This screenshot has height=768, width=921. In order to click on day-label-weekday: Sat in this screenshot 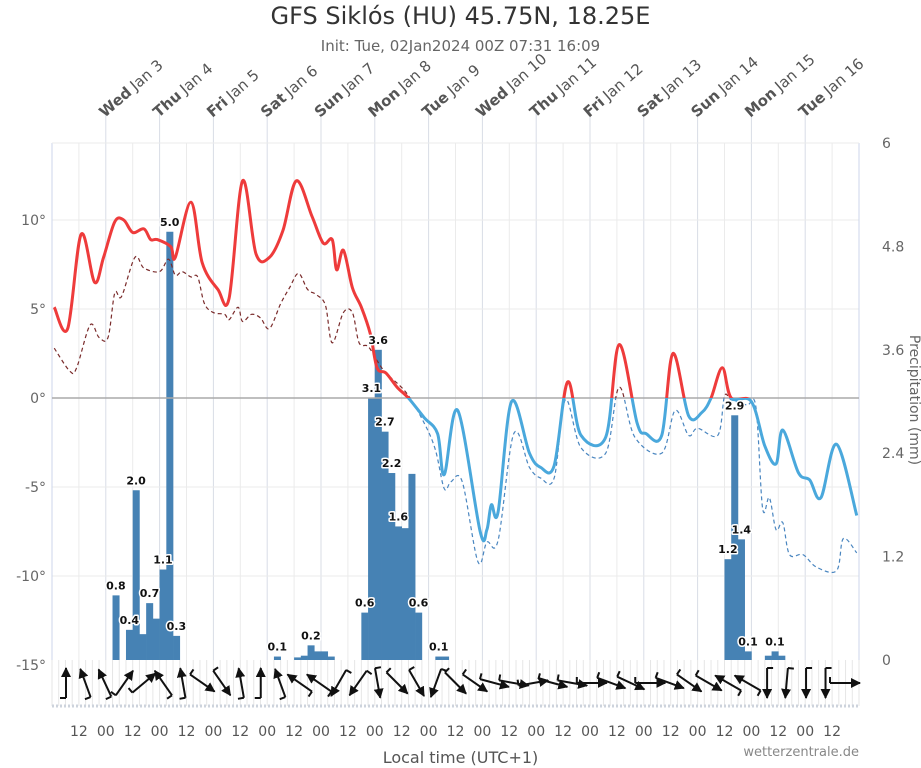, I will do `click(650, 105)`.